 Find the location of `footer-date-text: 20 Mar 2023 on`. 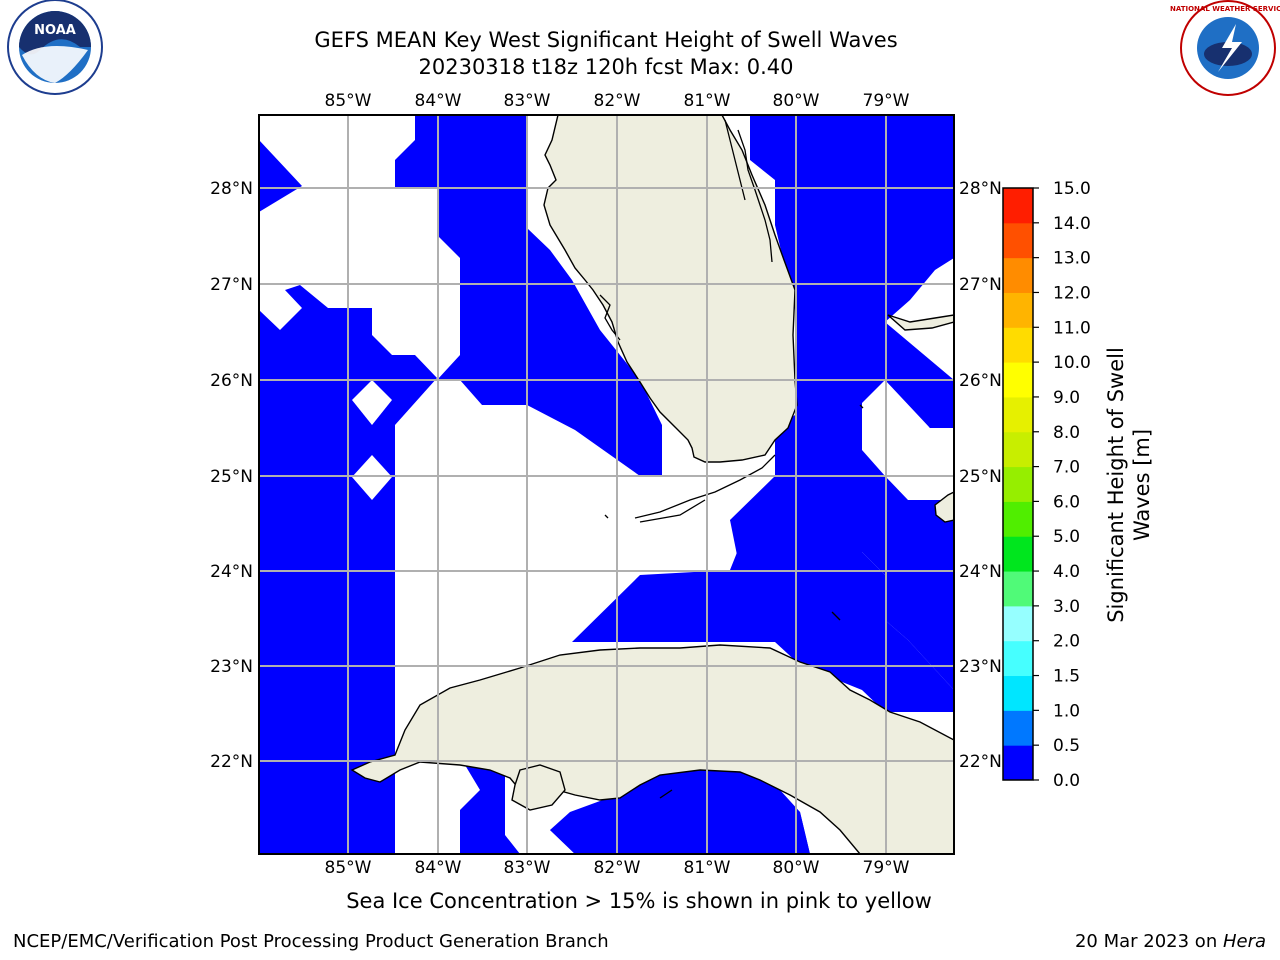

footer-date-text: 20 Mar 2023 on is located at coordinates (1148, 941).